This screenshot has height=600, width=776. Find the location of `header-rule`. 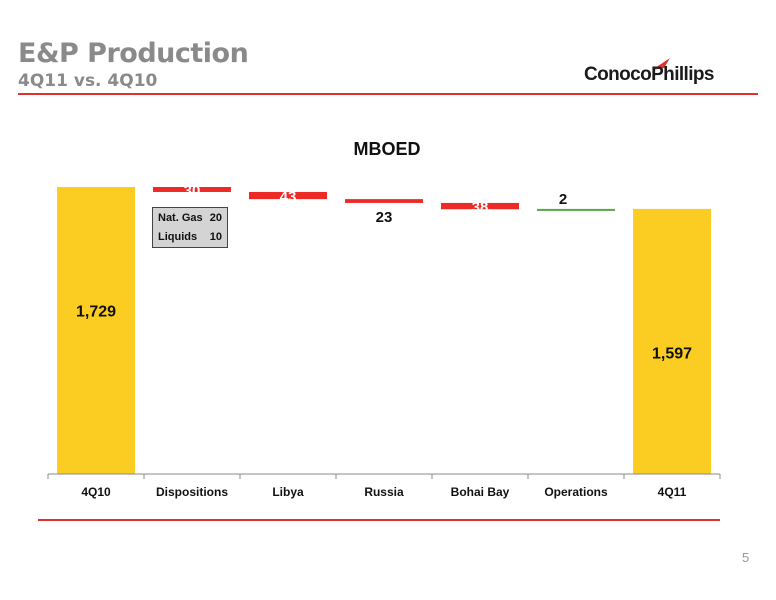

header-rule is located at coordinates (388, 94).